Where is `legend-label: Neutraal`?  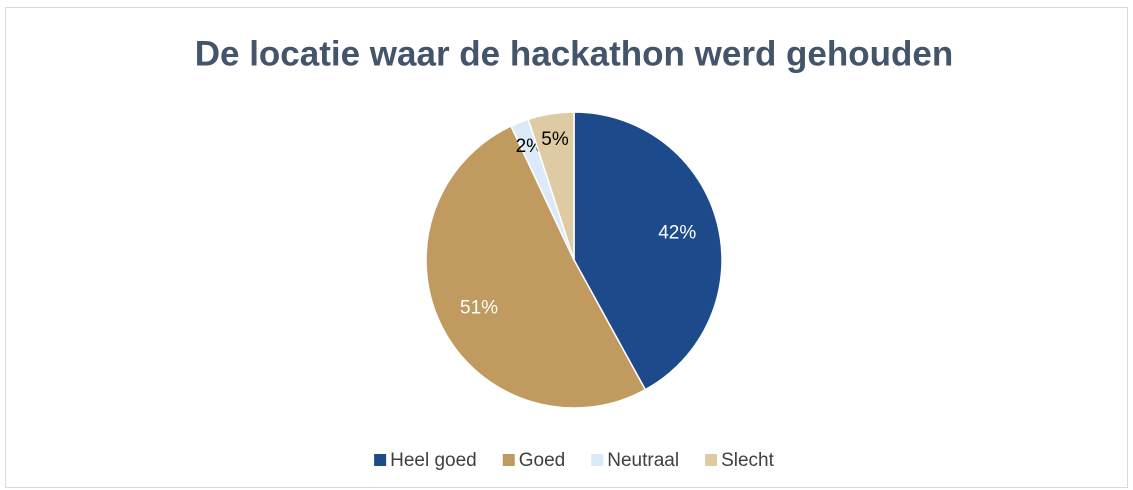 legend-label: Neutraal is located at coordinates (643, 460).